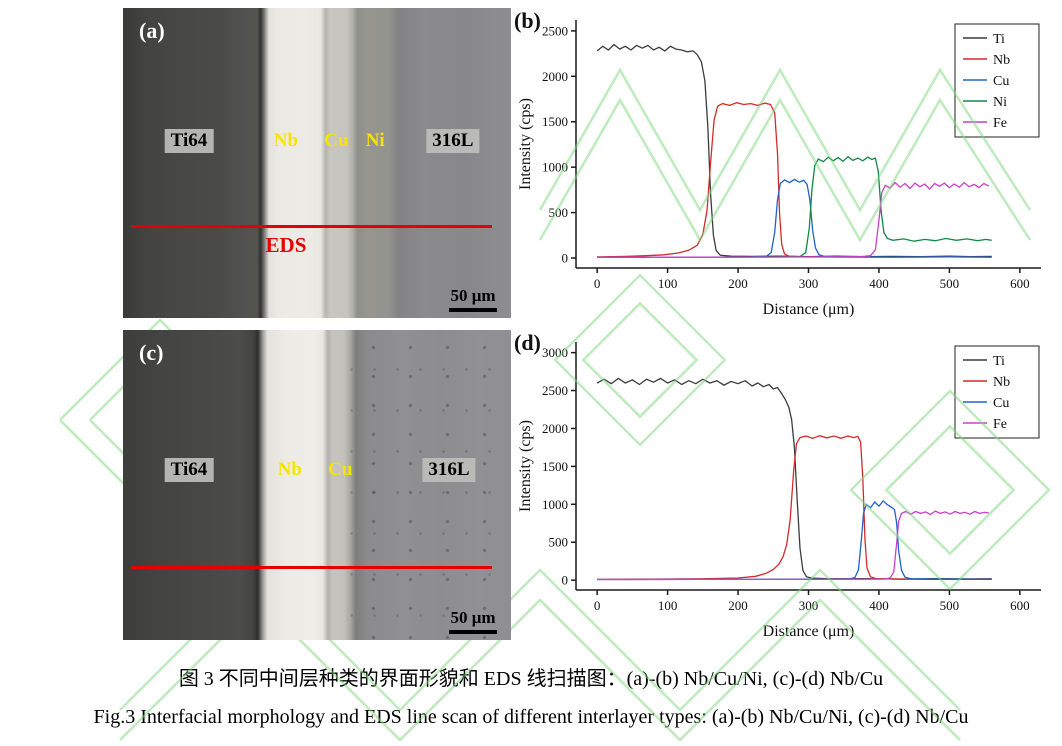 The height and width of the screenshot is (746, 1062). What do you see at coordinates (555, 352) in the screenshot?
I see `svg-text: 3000` at bounding box center [555, 352].